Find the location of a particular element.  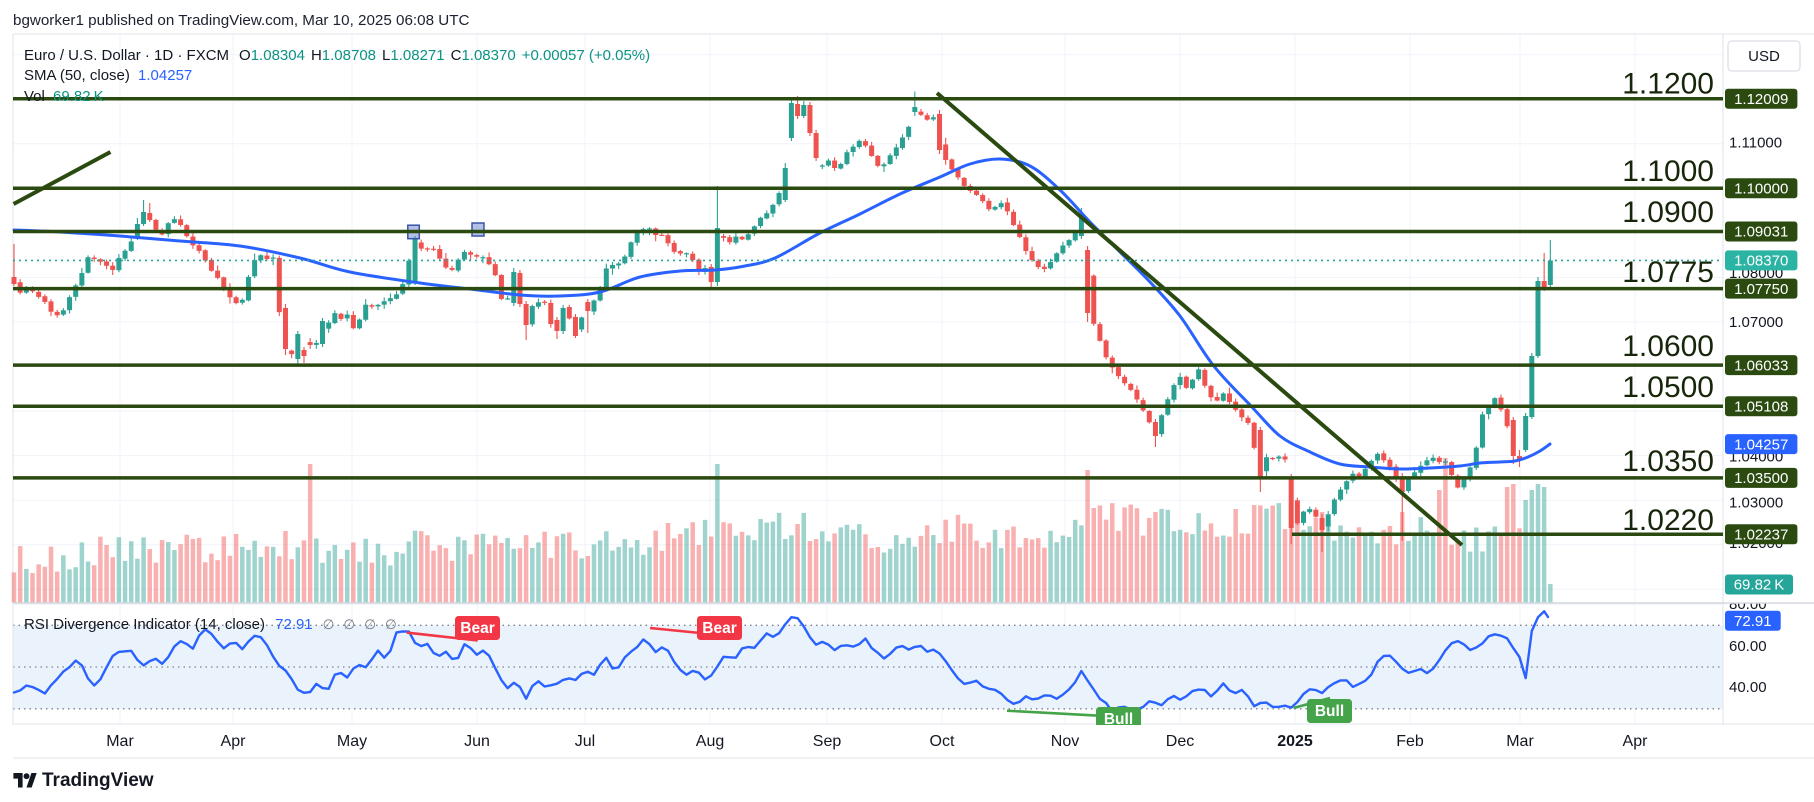

svg-text: 1.04257 is located at coordinates (1761, 444).